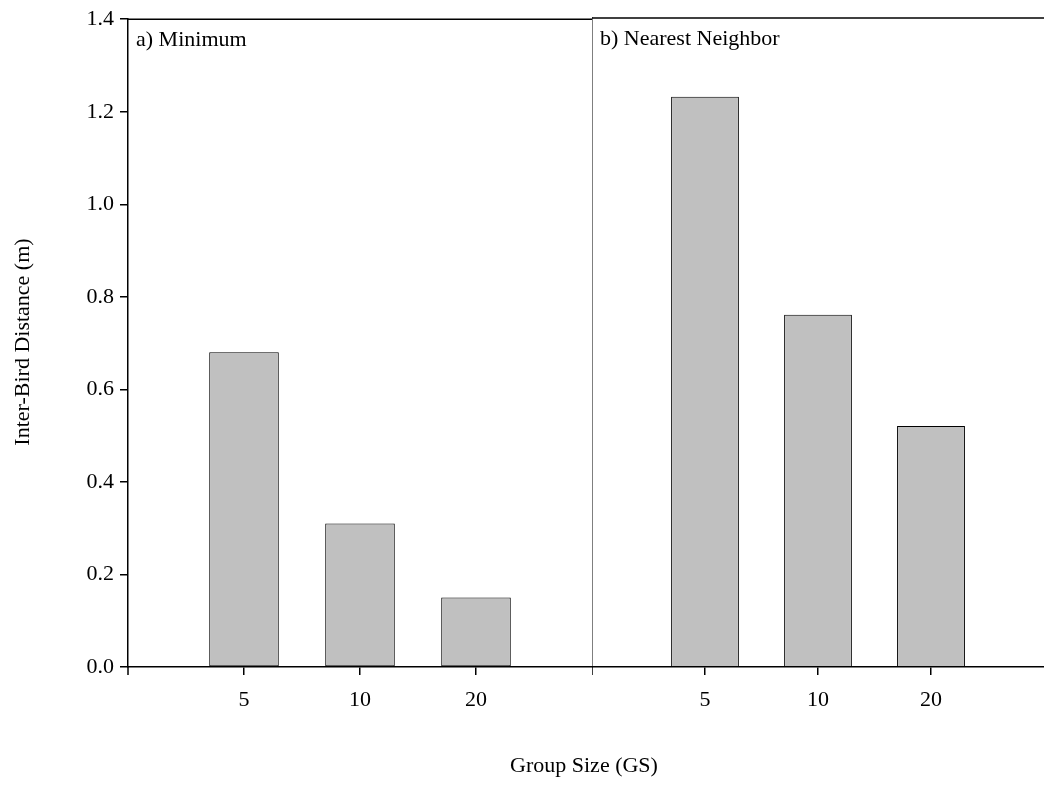  What do you see at coordinates (100, 388) in the screenshot?
I see `y-tick-label: 0.6` at bounding box center [100, 388].